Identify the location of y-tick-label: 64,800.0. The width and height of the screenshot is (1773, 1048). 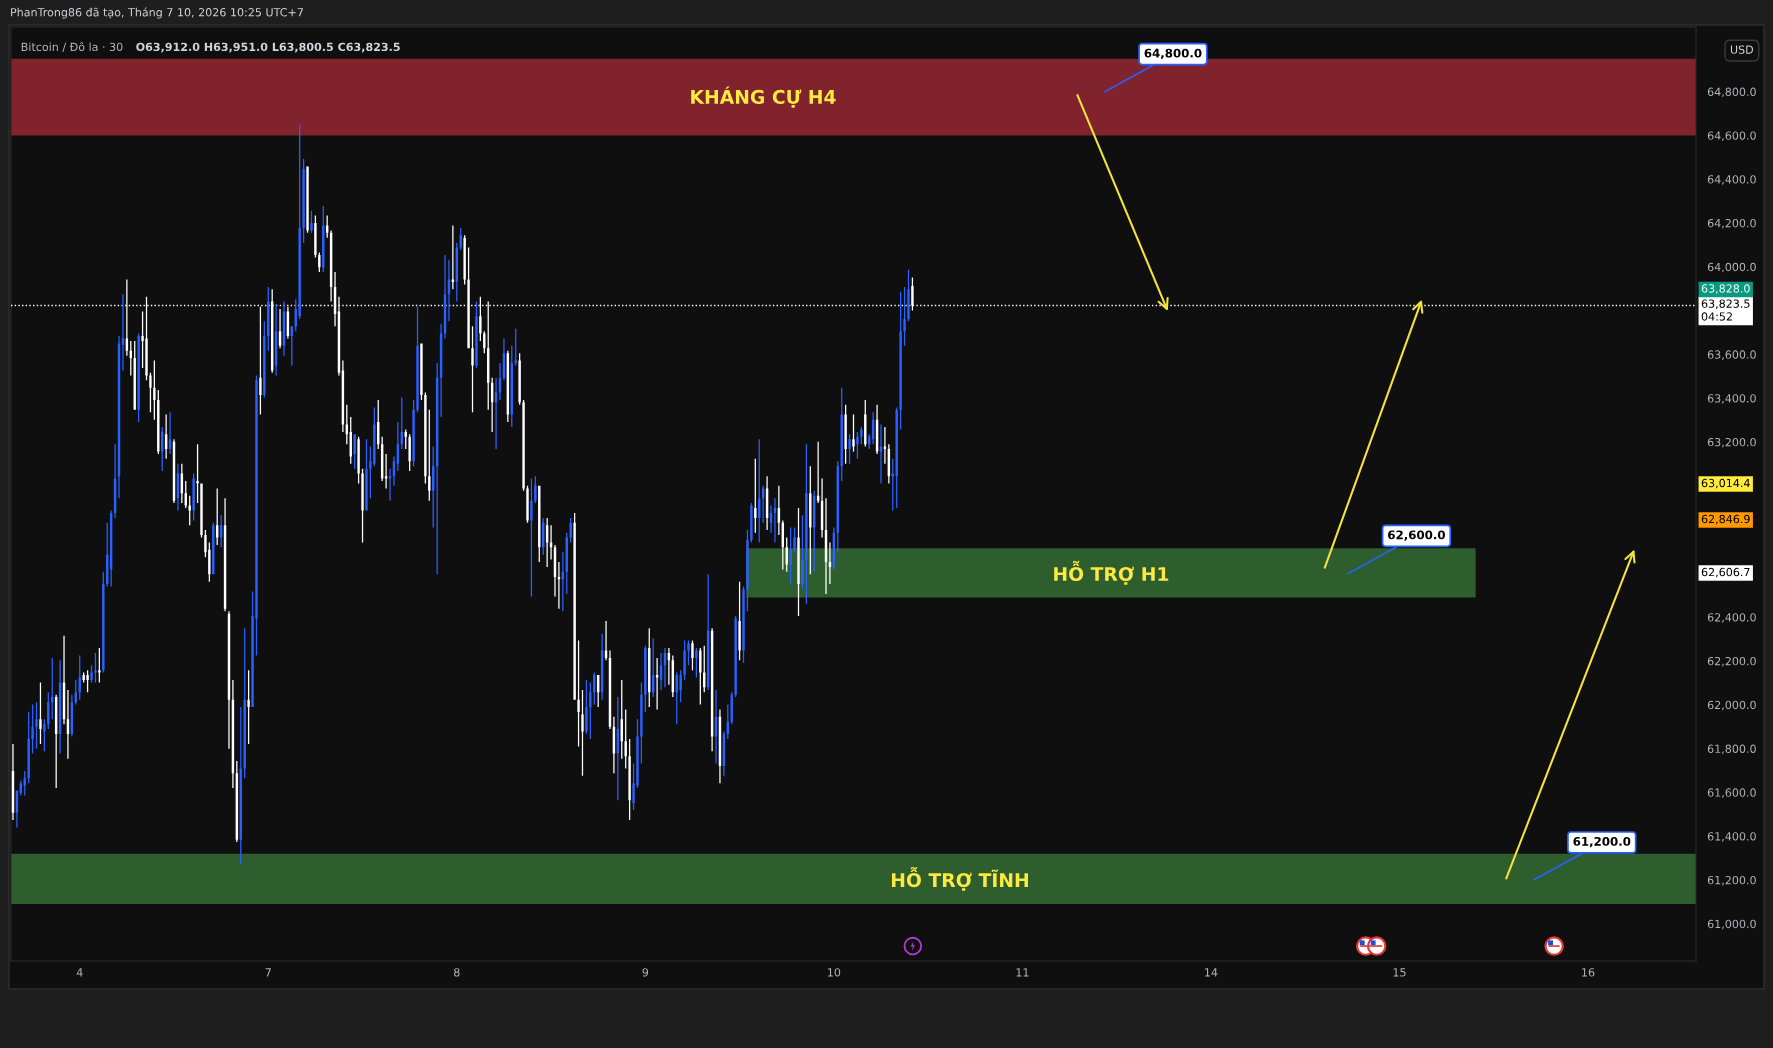
(1731, 92).